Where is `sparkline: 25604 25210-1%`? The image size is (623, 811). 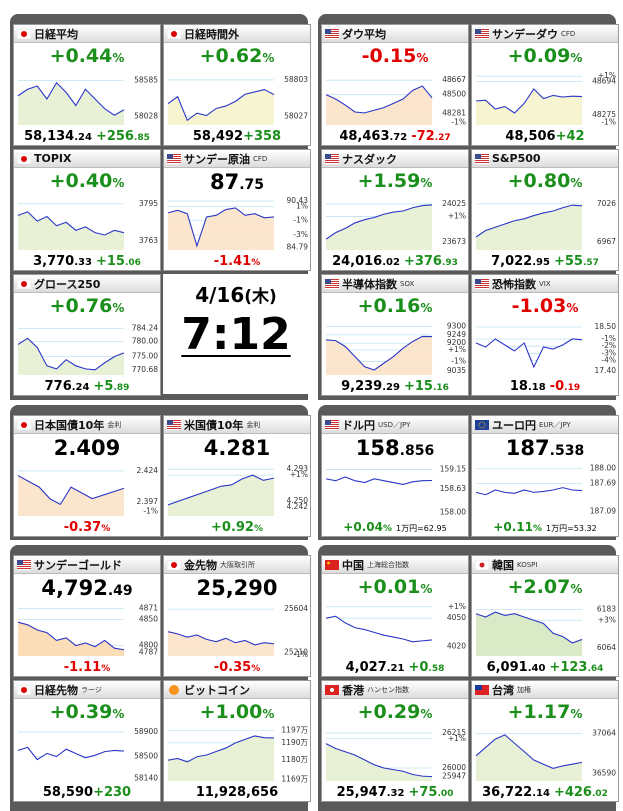 sparkline: 25604 25210-1% is located at coordinates (237, 631).